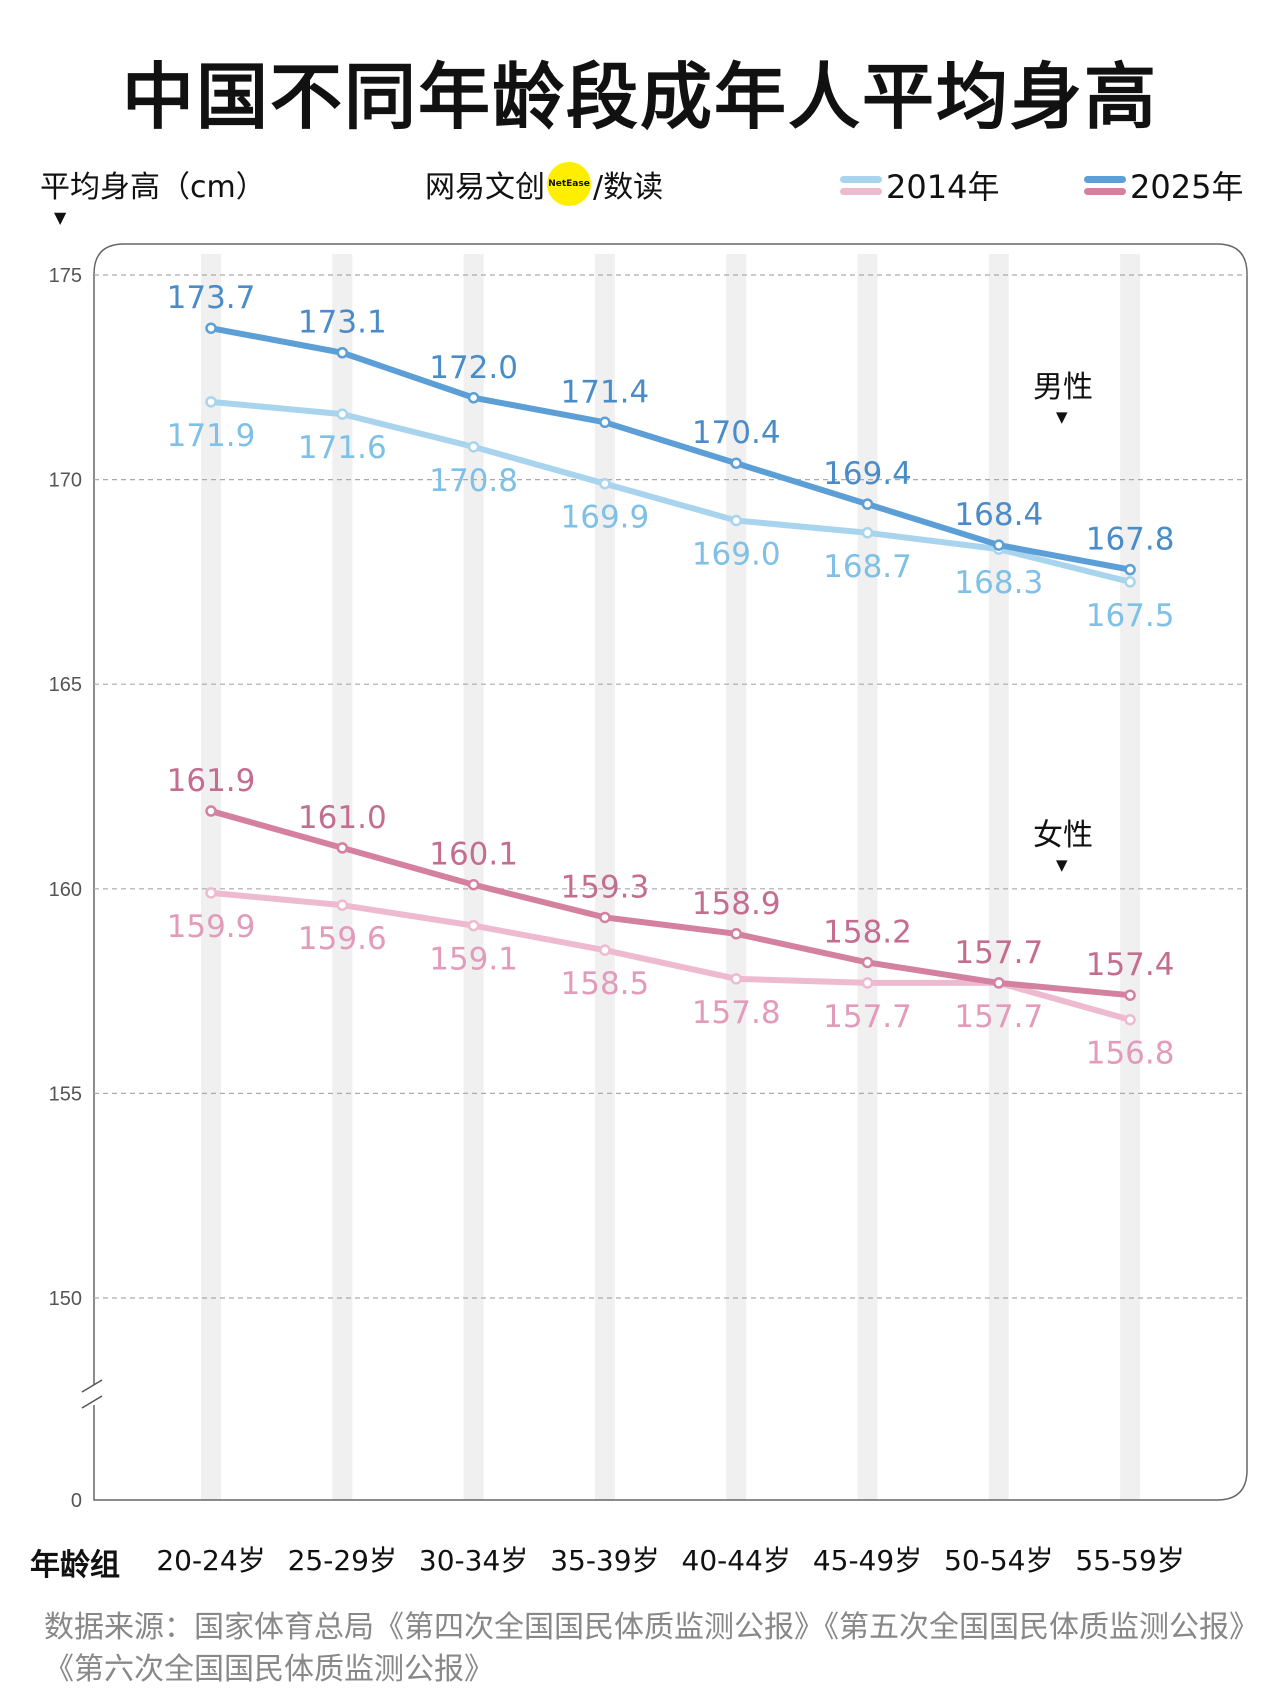 The height and width of the screenshot is (1706, 1280). I want to click on y-tick-label: 155, so click(65, 1094).